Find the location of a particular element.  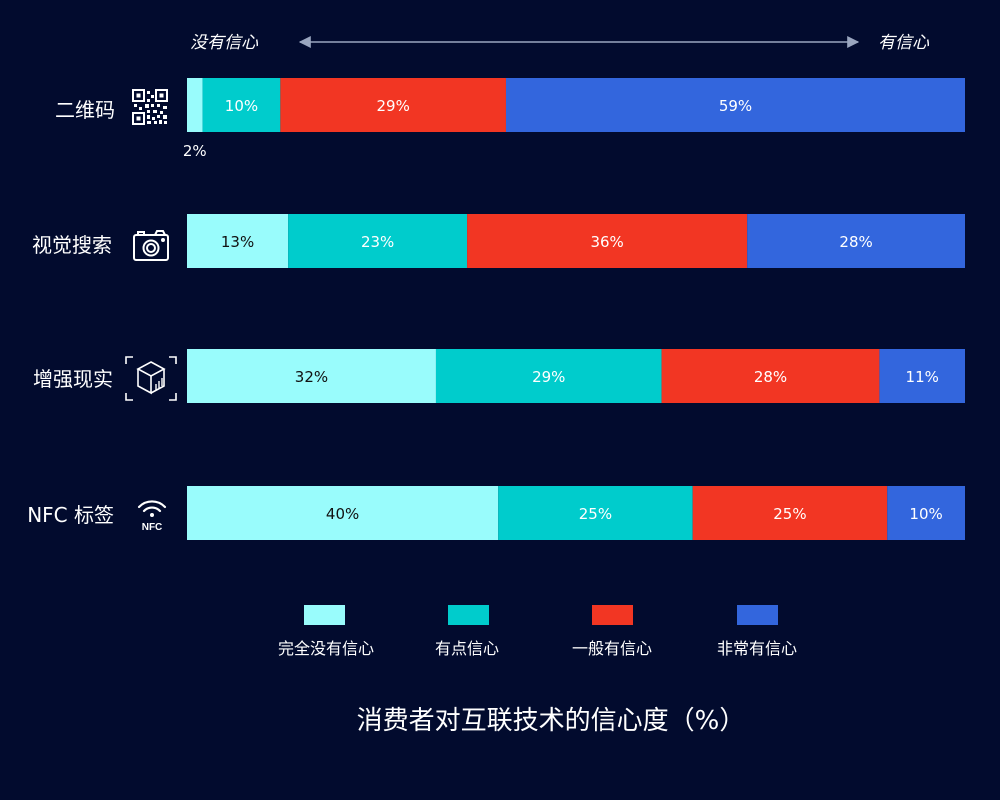

scale-left-label: 没有信心 is located at coordinates (224, 43).